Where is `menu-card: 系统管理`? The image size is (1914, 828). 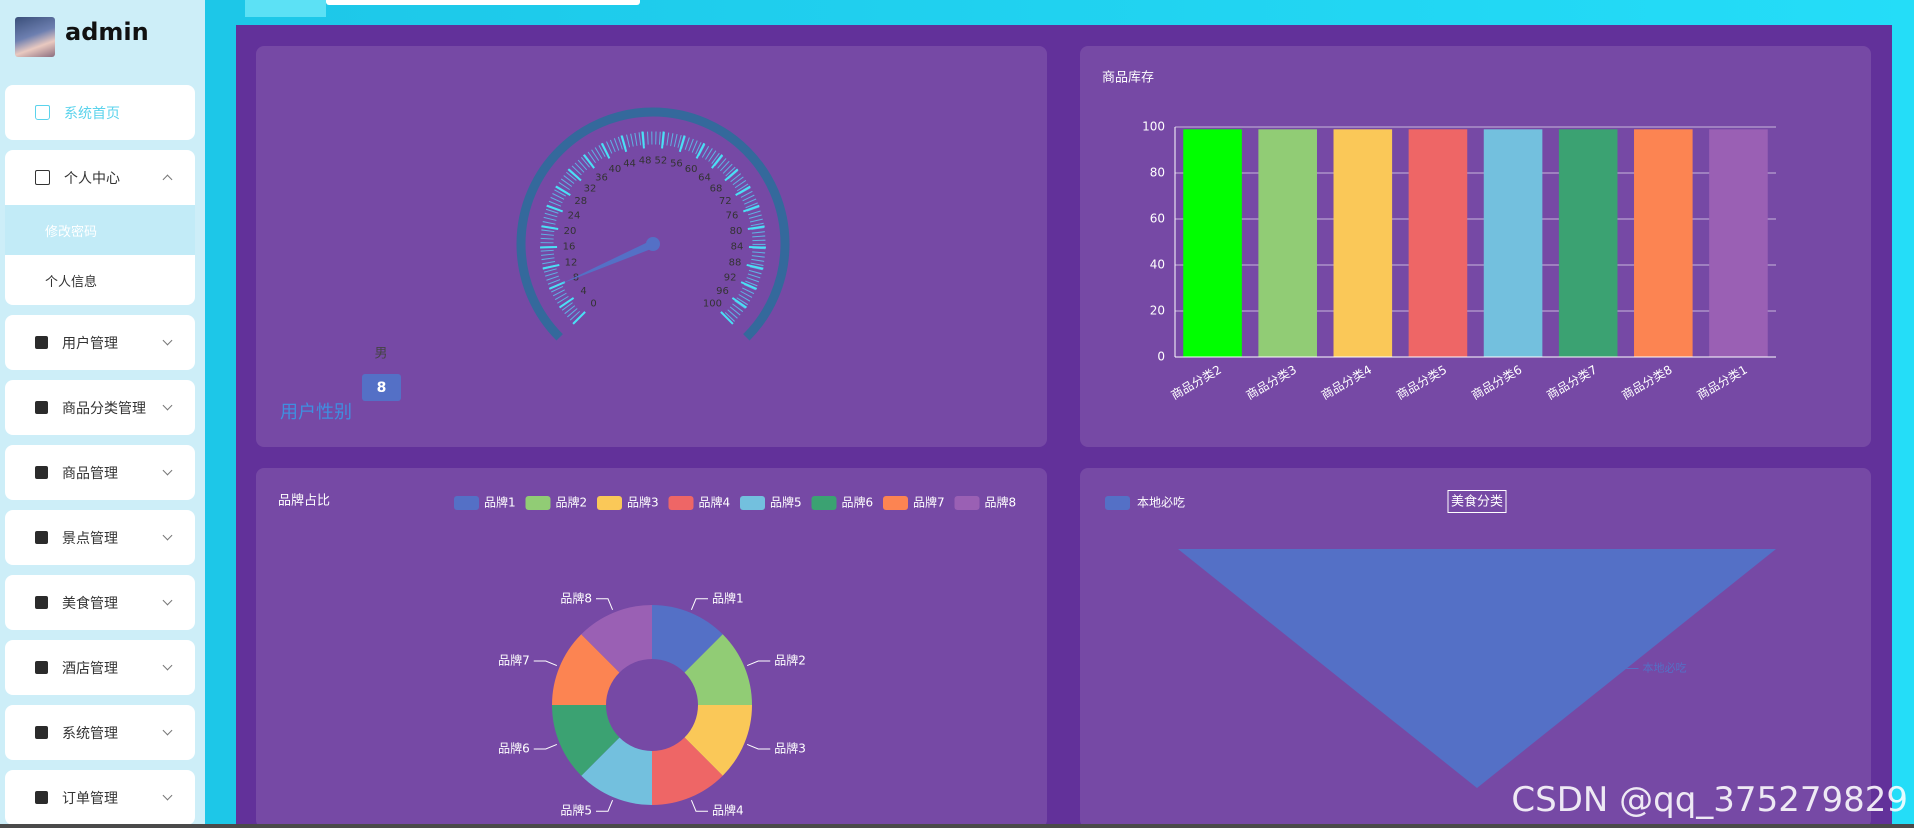 menu-card: 系统管理 is located at coordinates (100, 732).